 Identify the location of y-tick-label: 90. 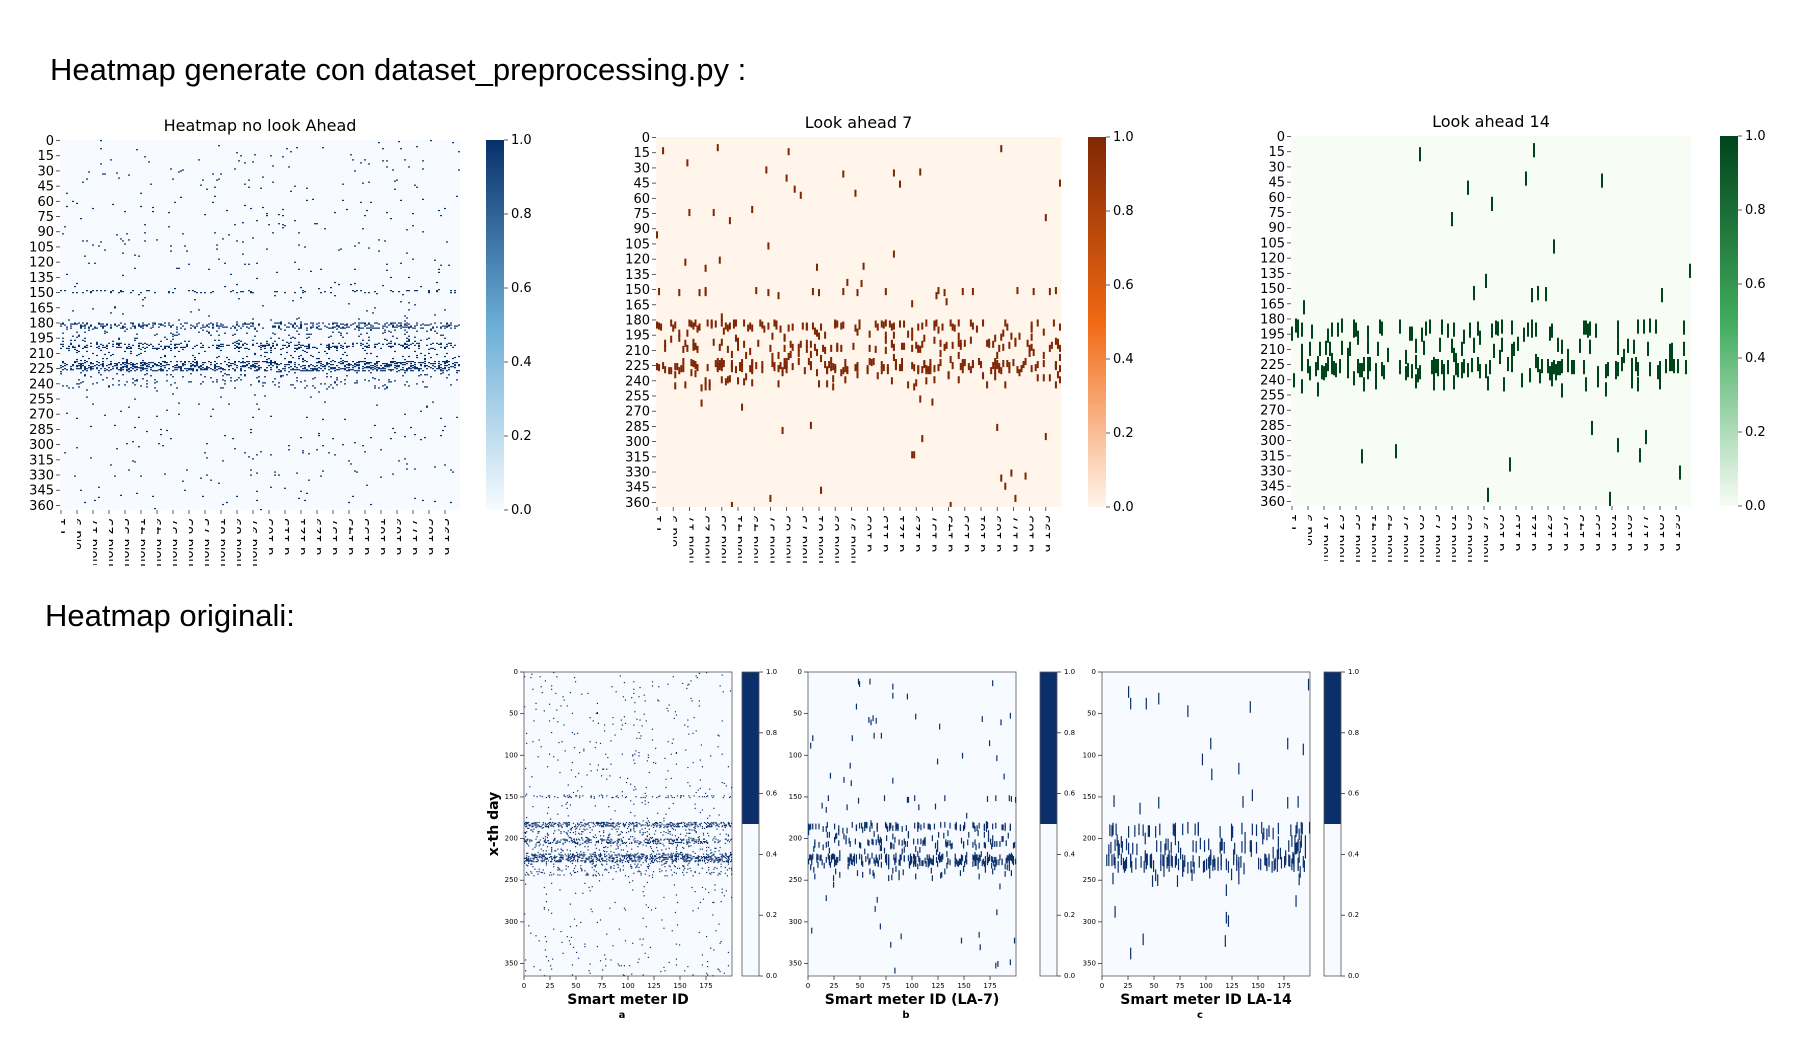
(45, 232).